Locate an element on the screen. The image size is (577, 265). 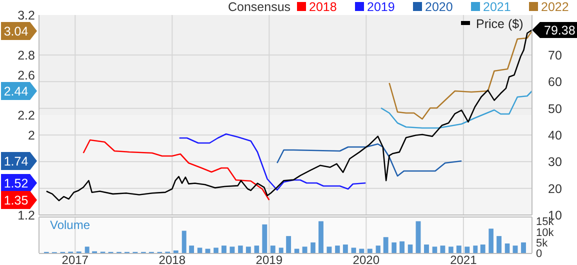
y-tick-label: 2.2 is located at coordinates (27, 115).